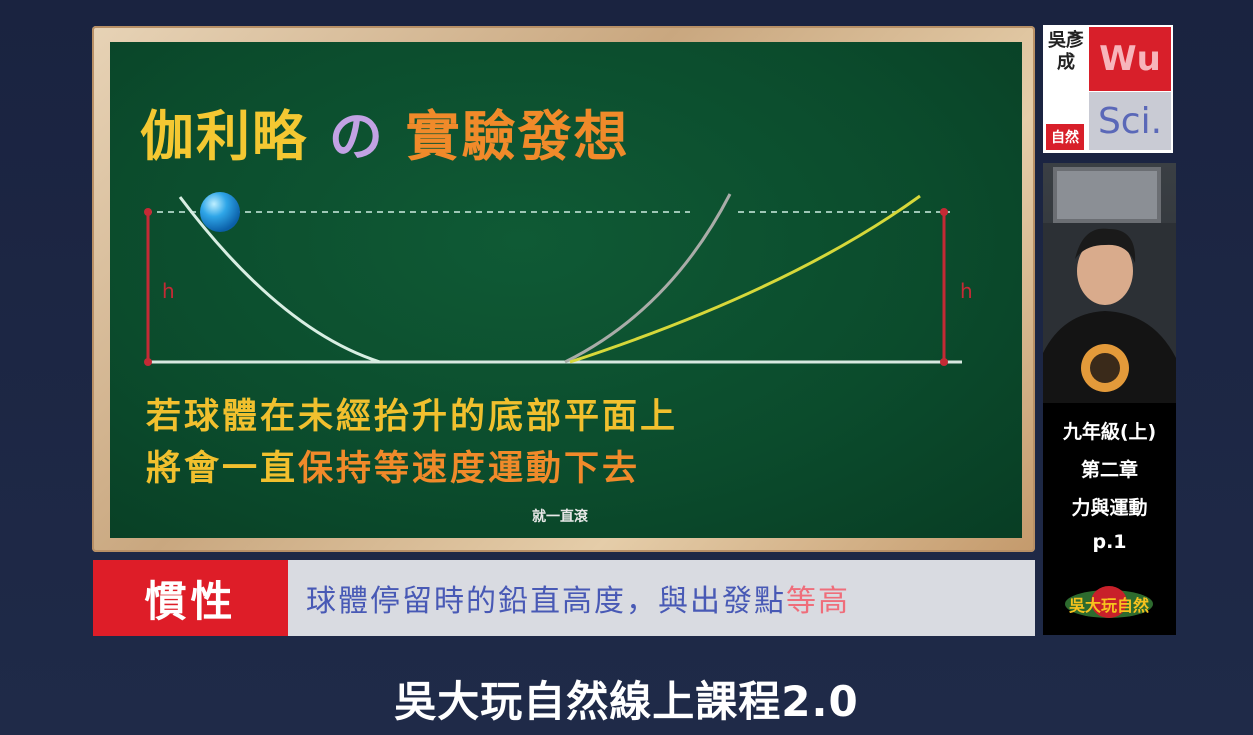 Image resolution: width=1253 pixels, height=735 pixels. Describe the element at coordinates (517, 136) in the screenshot. I see `title-experiment-idea: 實驗發想` at that location.